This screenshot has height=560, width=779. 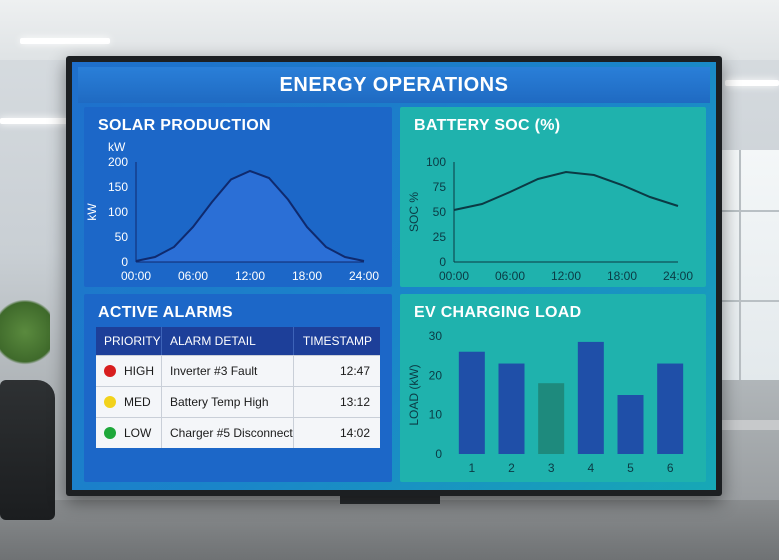 I want to click on header-timestamp: TIMESTAMP, so click(x=337, y=341).